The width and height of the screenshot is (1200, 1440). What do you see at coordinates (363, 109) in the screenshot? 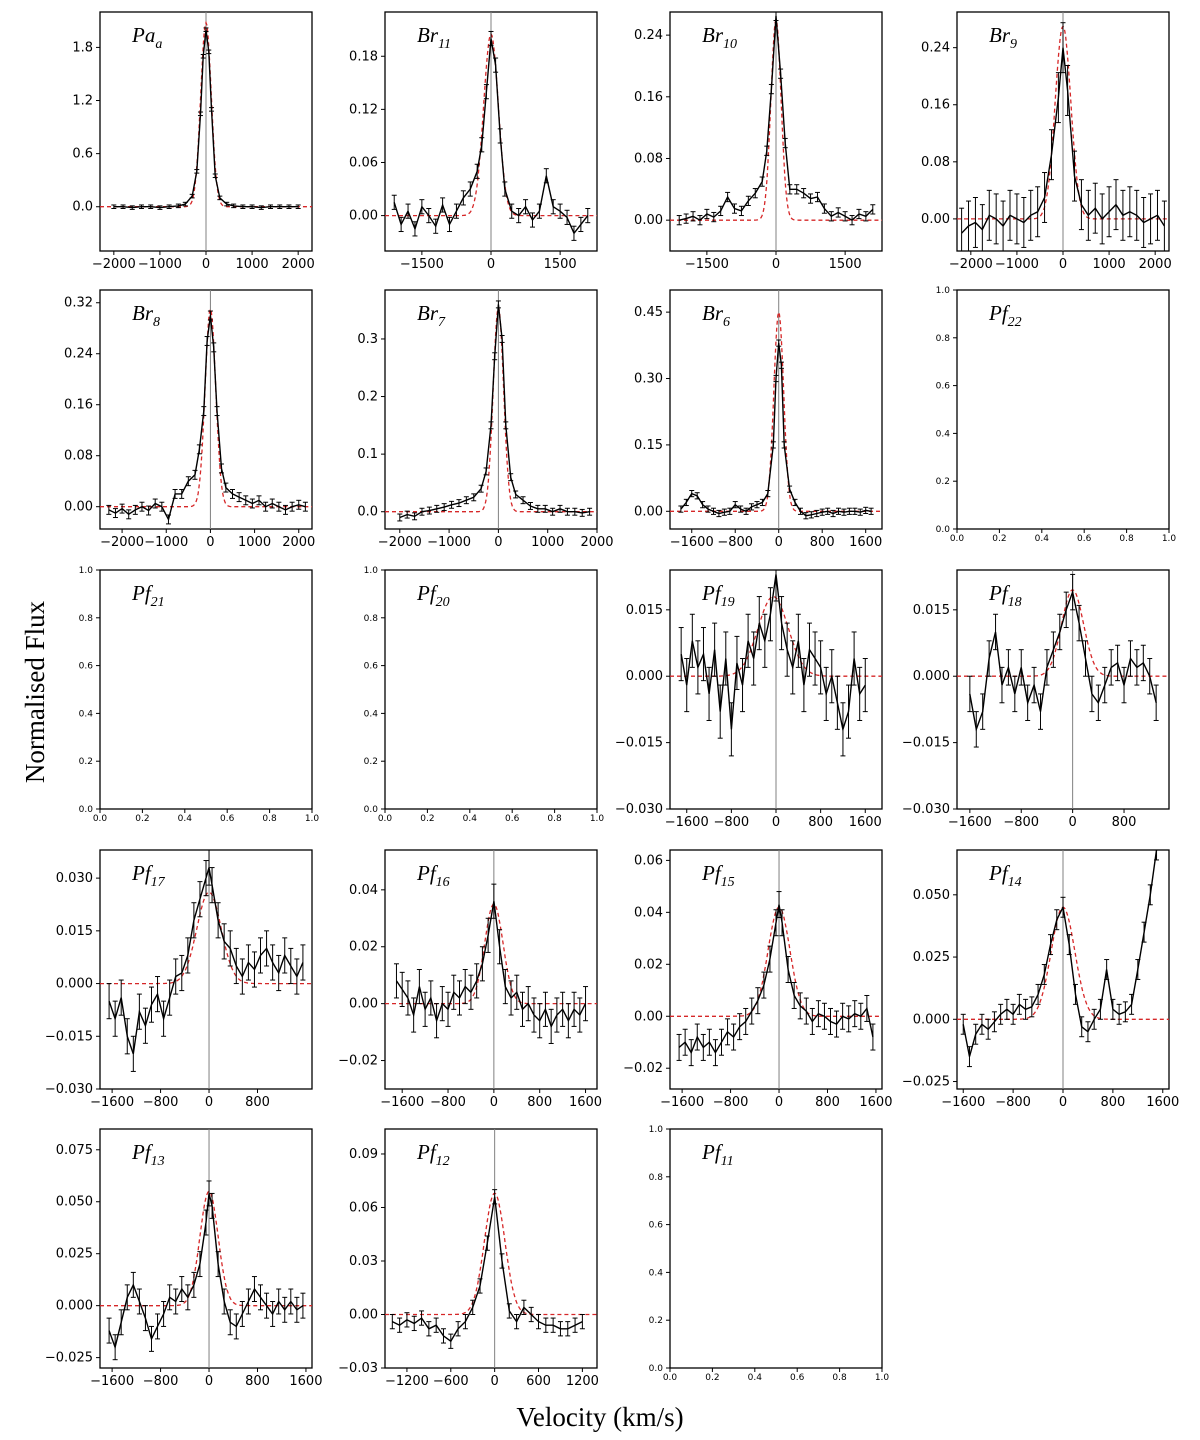
I see `y-tick-label: 0.12` at bounding box center [363, 109].